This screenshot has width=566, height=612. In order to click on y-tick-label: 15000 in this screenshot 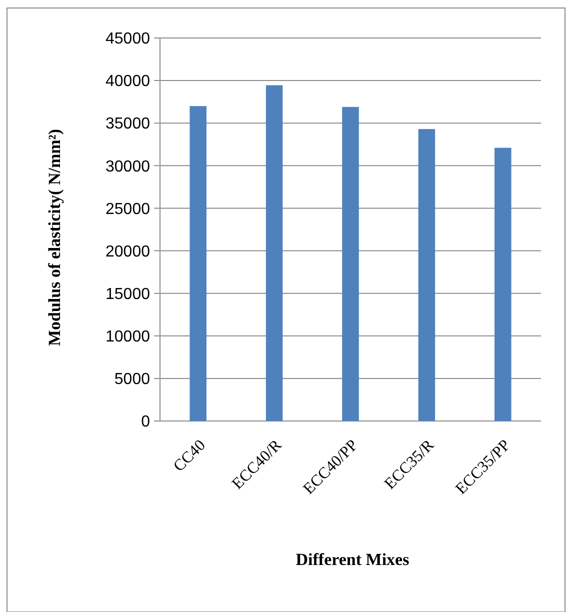, I will do `click(128, 294)`.